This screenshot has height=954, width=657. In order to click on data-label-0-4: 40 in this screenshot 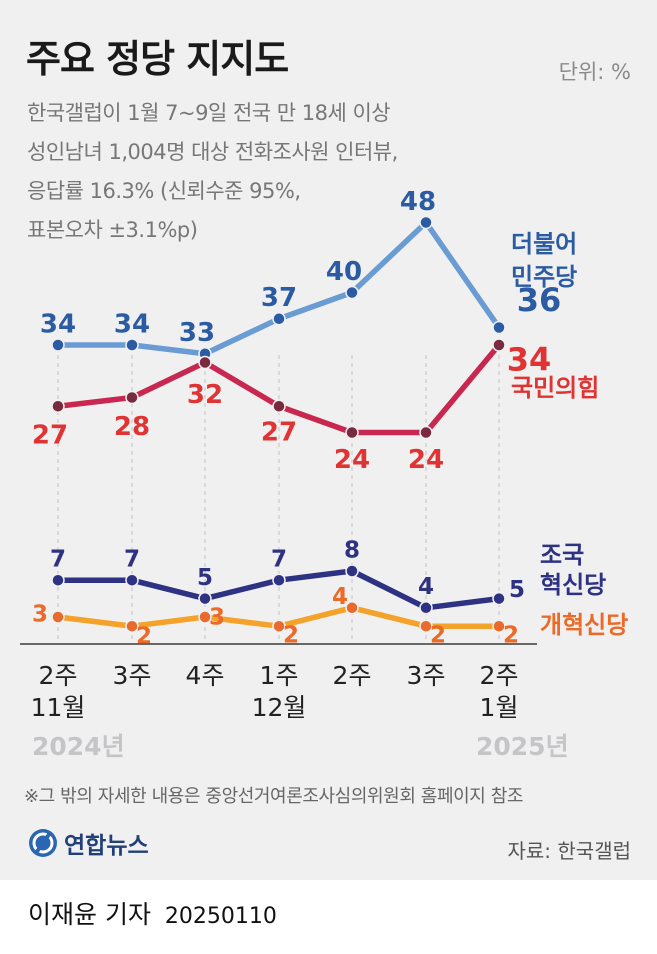, I will do `click(344, 272)`.